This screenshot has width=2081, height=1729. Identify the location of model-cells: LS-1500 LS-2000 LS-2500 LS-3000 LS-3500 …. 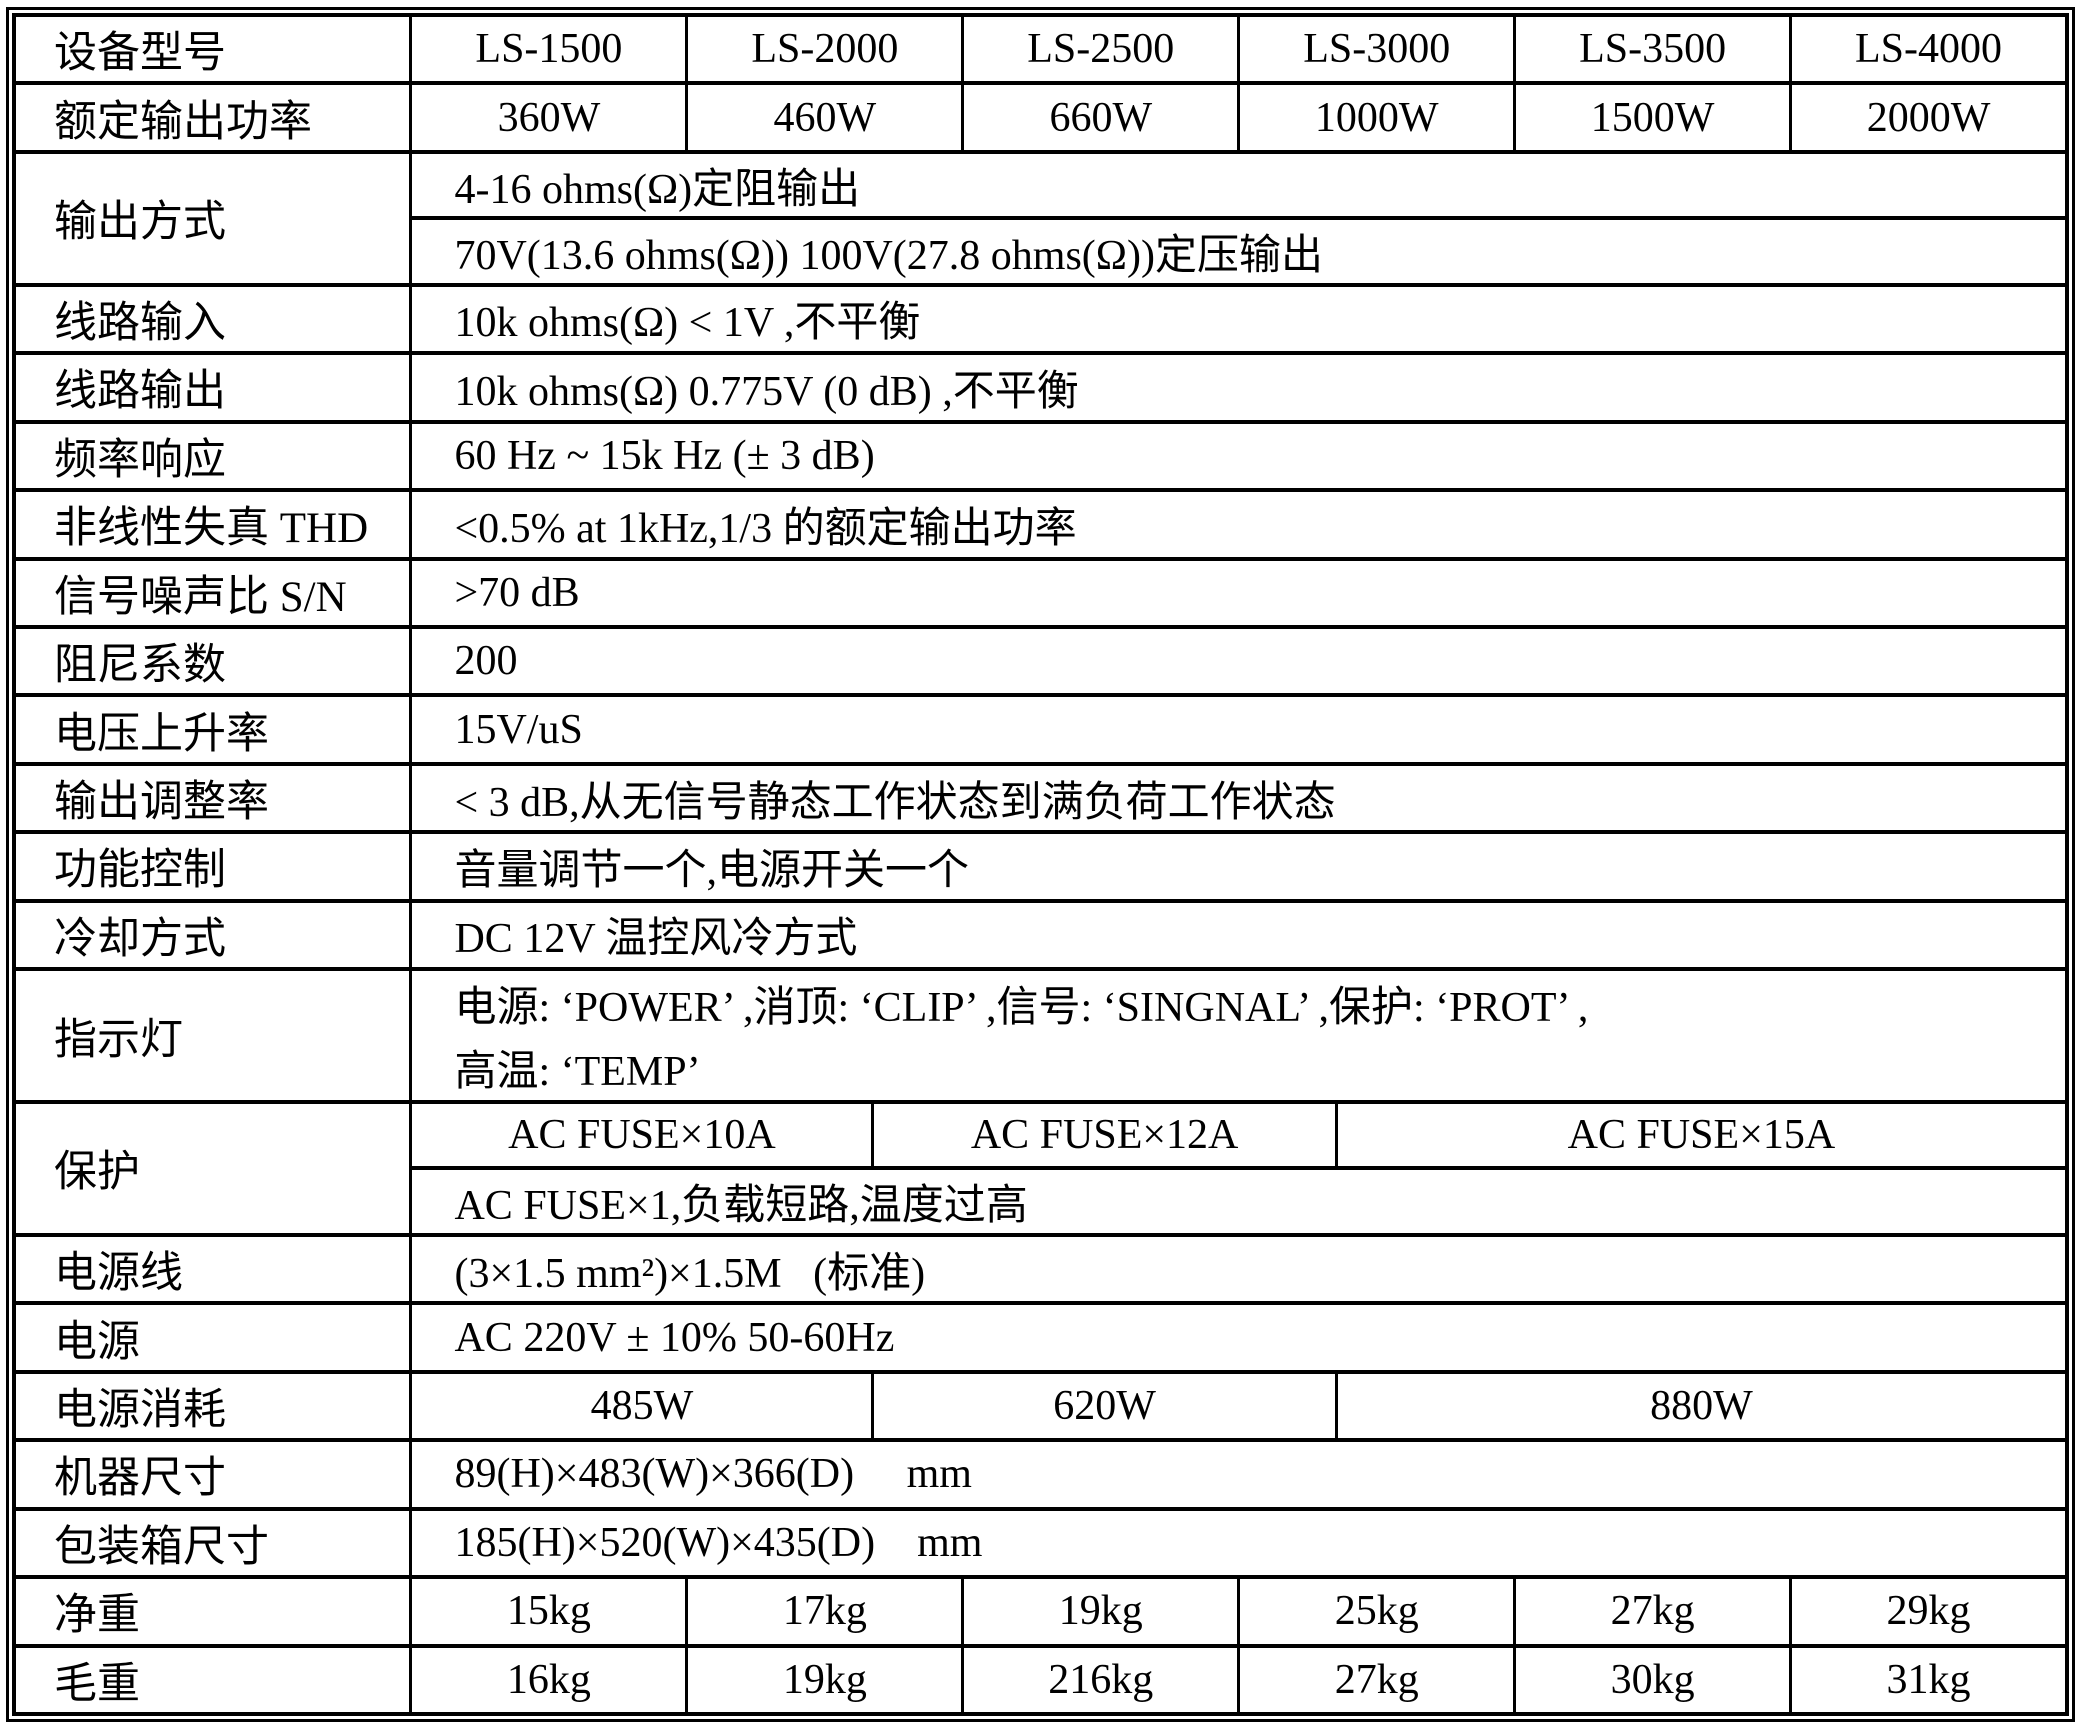
(1238, 49).